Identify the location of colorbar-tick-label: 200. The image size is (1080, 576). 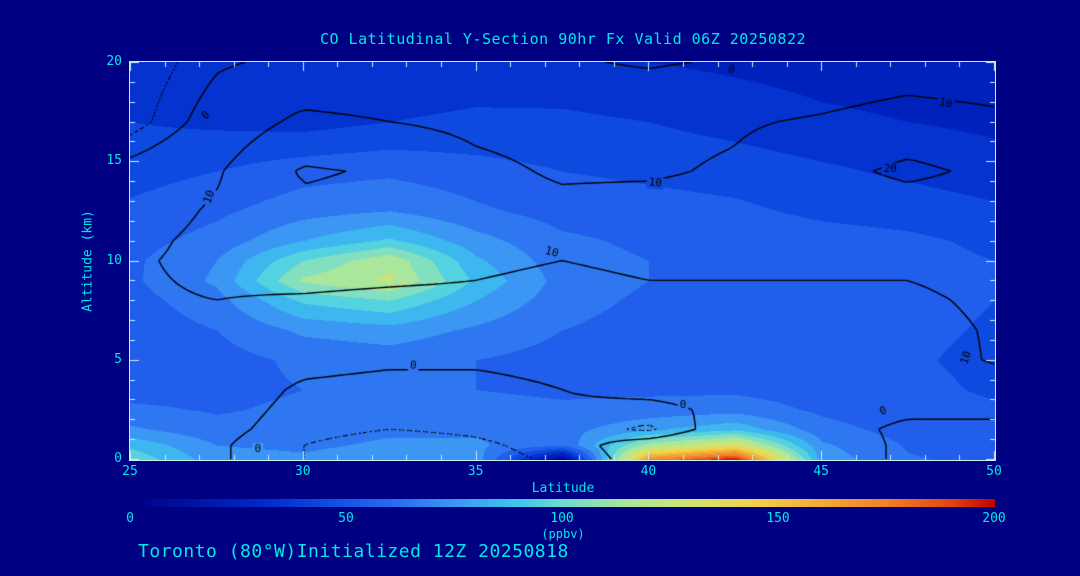
(994, 518).